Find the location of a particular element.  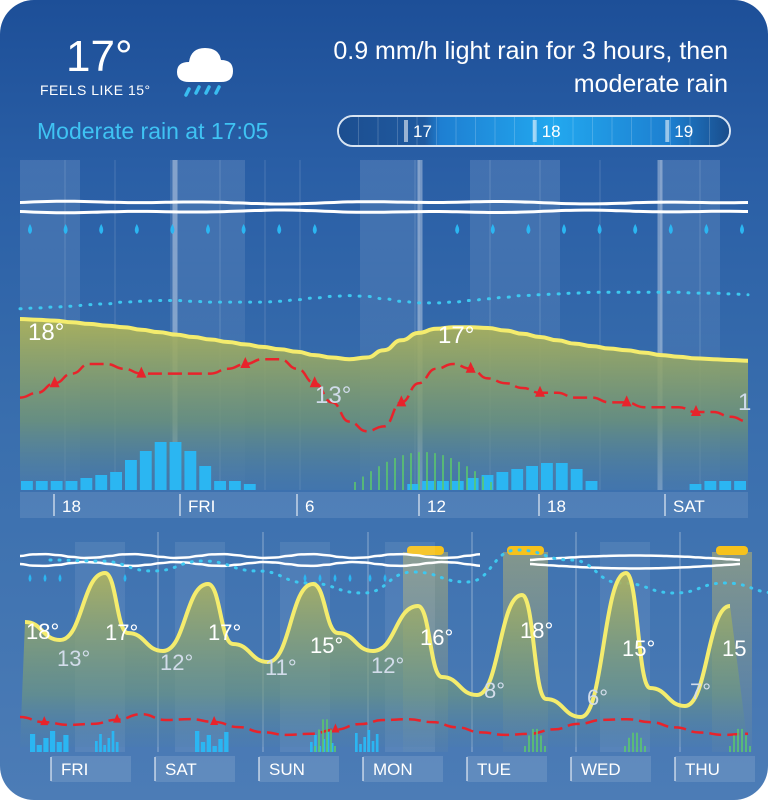

low-temperature-label: 13° is located at coordinates (73, 658).